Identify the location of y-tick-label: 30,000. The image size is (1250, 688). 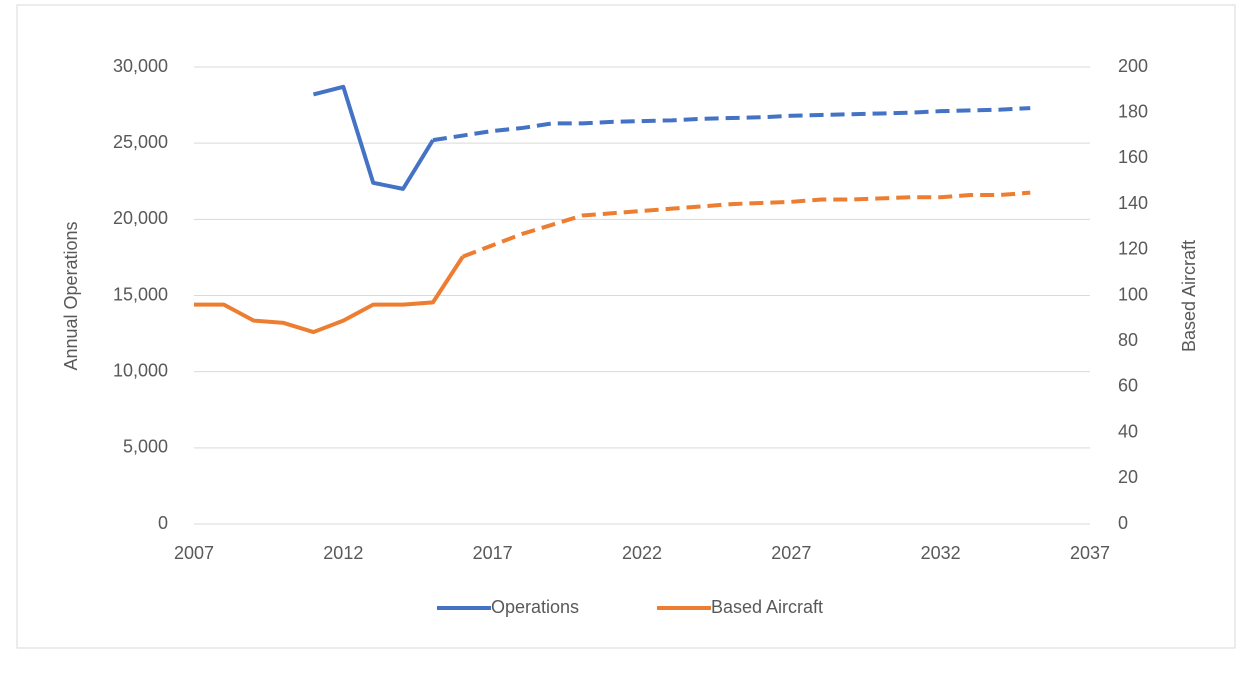
(140, 66).